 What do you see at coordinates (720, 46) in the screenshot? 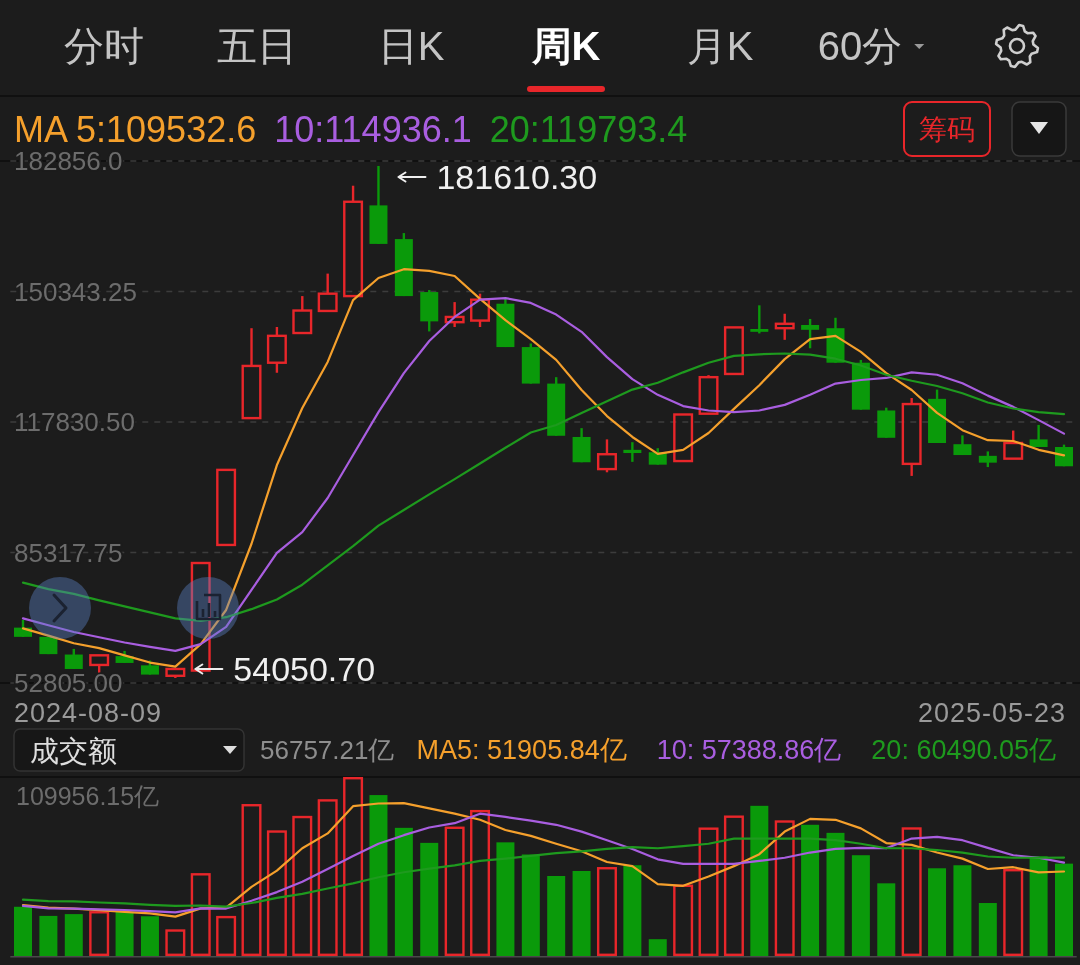
I see `tab-label: 月K` at bounding box center [720, 46].